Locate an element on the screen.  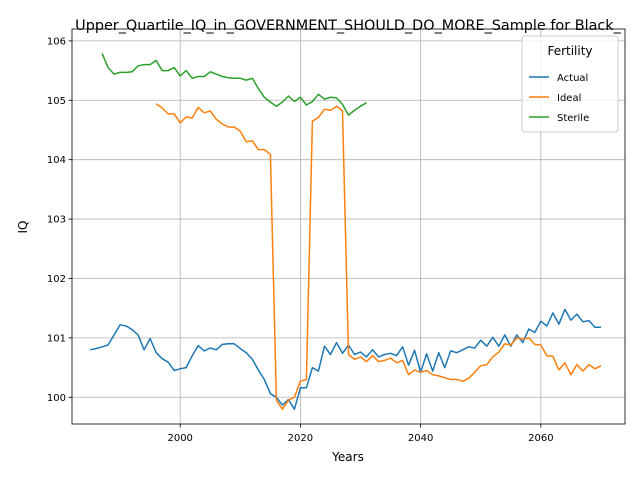
legend-items: Actual Ideal Sterile is located at coordinates (559, 98).